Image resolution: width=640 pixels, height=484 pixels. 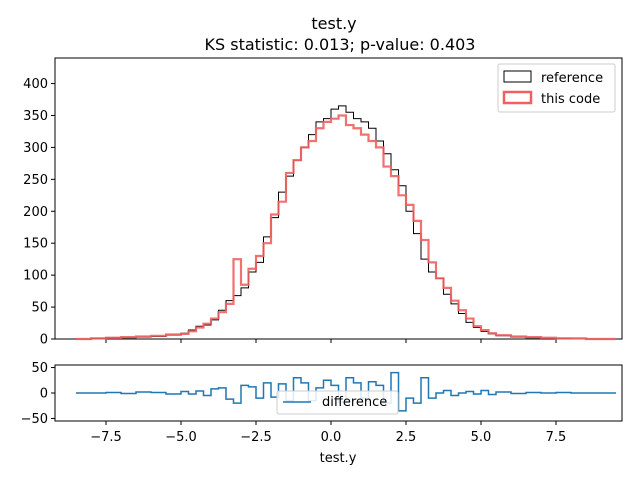 What do you see at coordinates (331, 437) in the screenshot?
I see `x-tick-label: 0.0` at bounding box center [331, 437].